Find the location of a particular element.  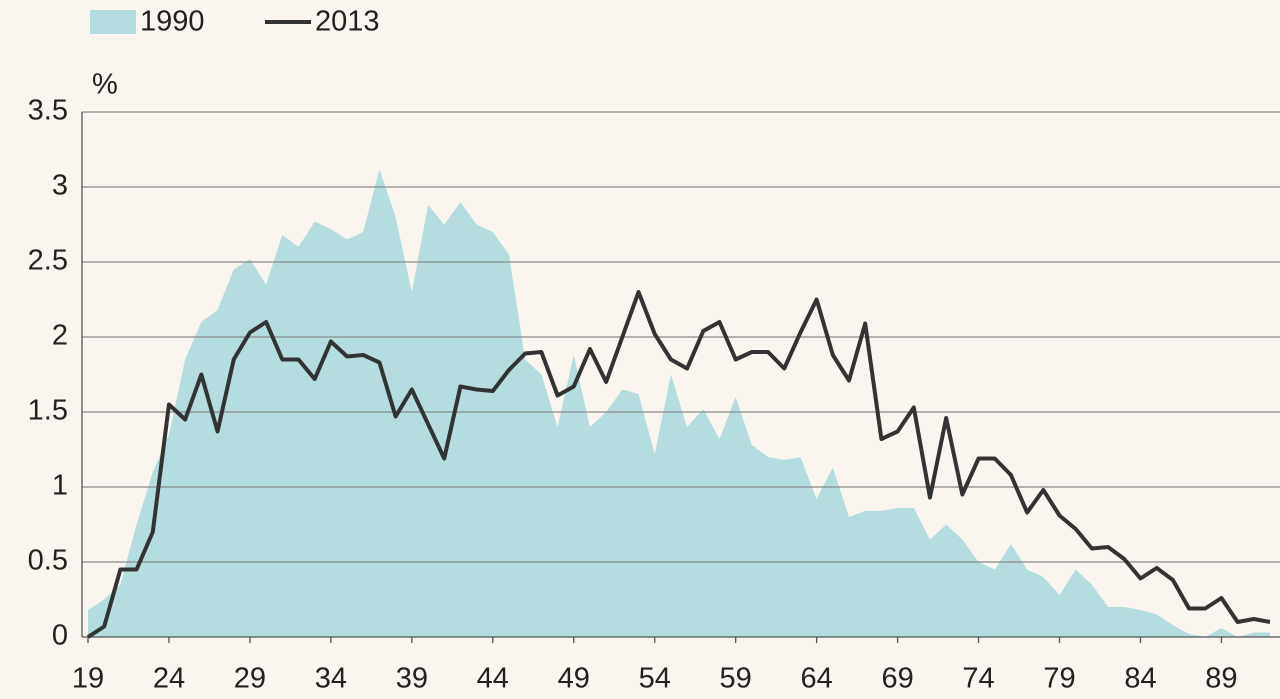

x-tick-label: 59 is located at coordinates (736, 679).